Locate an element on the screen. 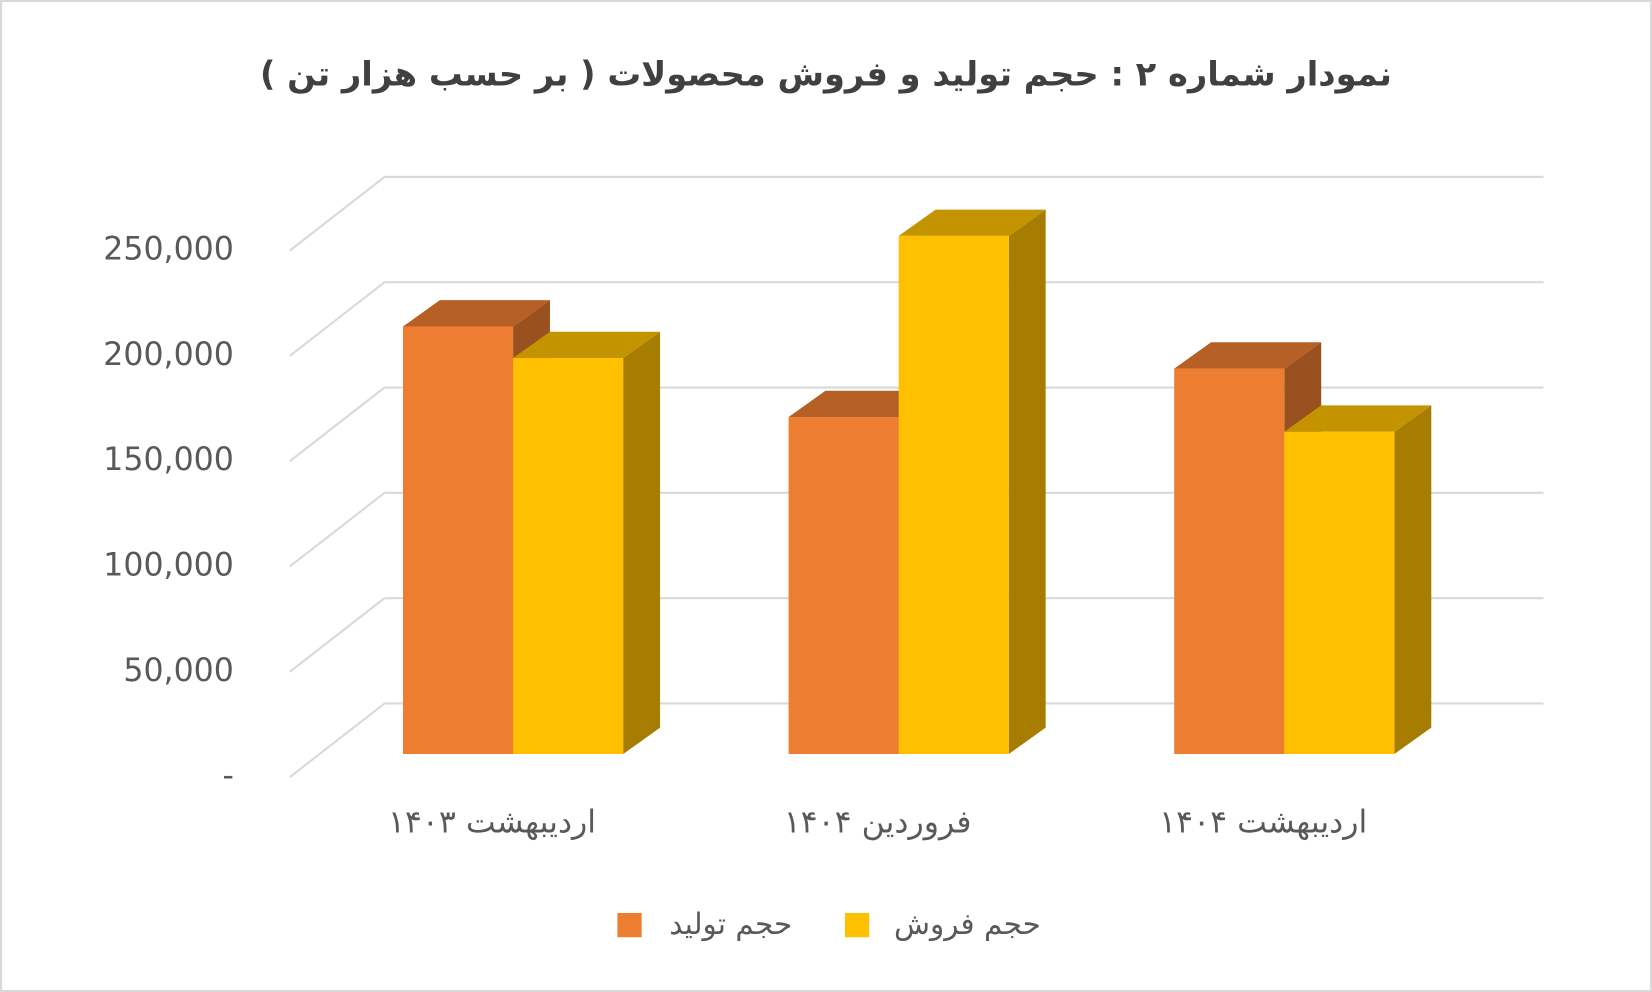  x-tick-label: فروردین ۱۴۰۴ is located at coordinates (878, 823).